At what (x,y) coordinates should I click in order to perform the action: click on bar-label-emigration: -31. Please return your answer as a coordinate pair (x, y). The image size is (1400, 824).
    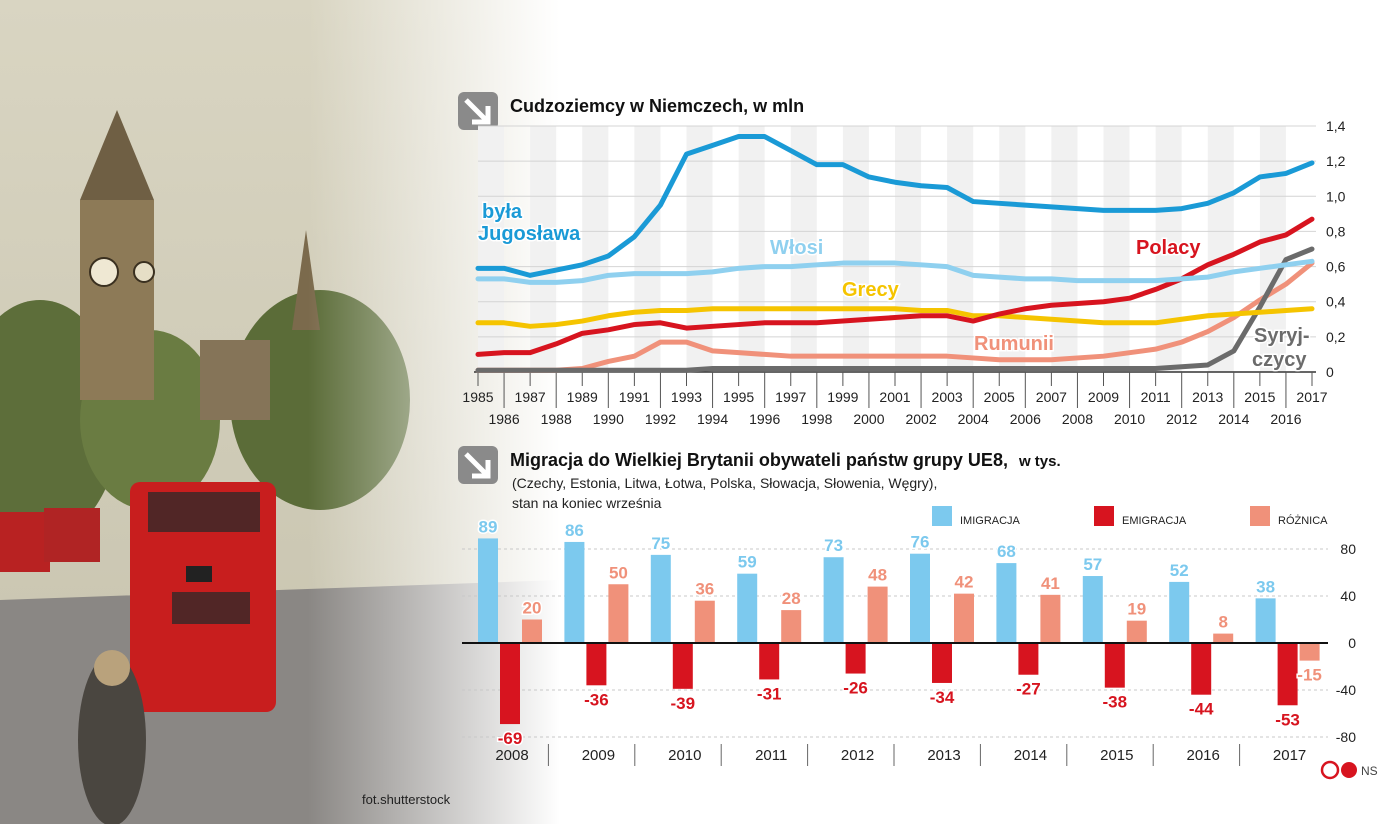
    Looking at the image, I should click on (769, 693).